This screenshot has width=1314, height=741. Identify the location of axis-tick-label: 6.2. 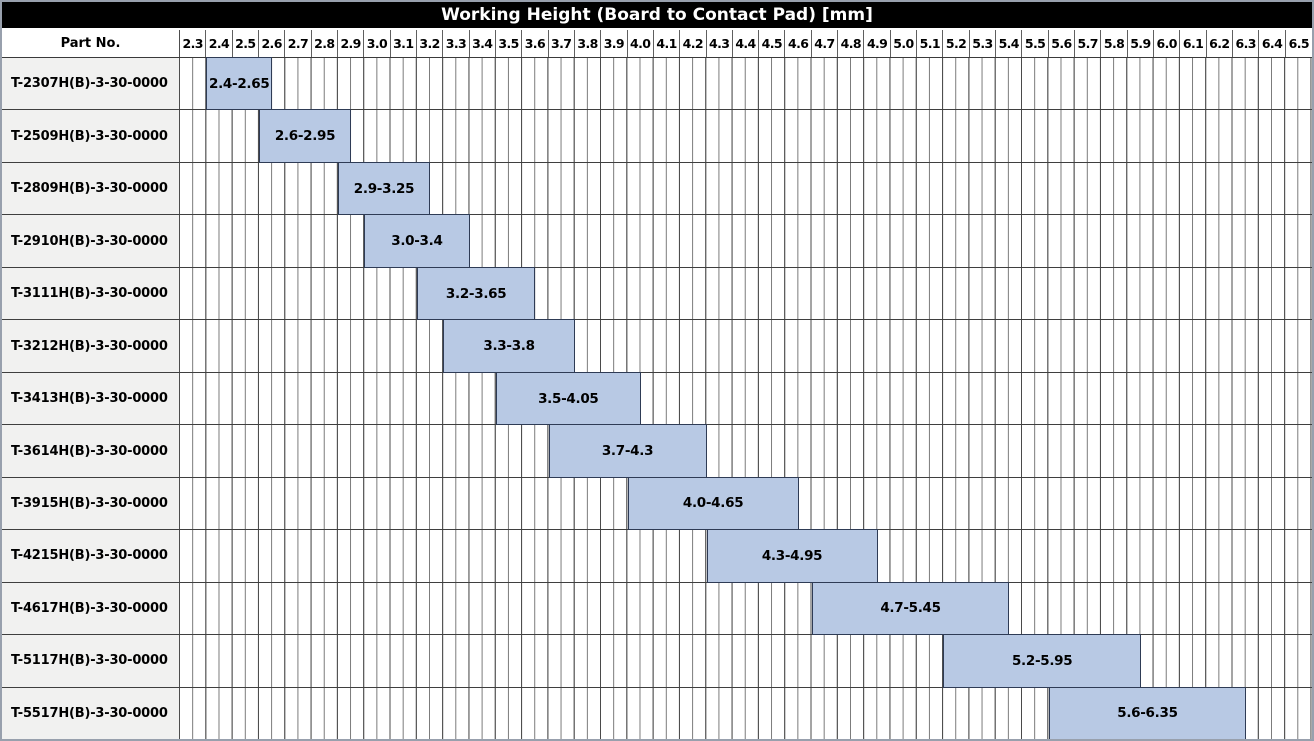
(1220, 43).